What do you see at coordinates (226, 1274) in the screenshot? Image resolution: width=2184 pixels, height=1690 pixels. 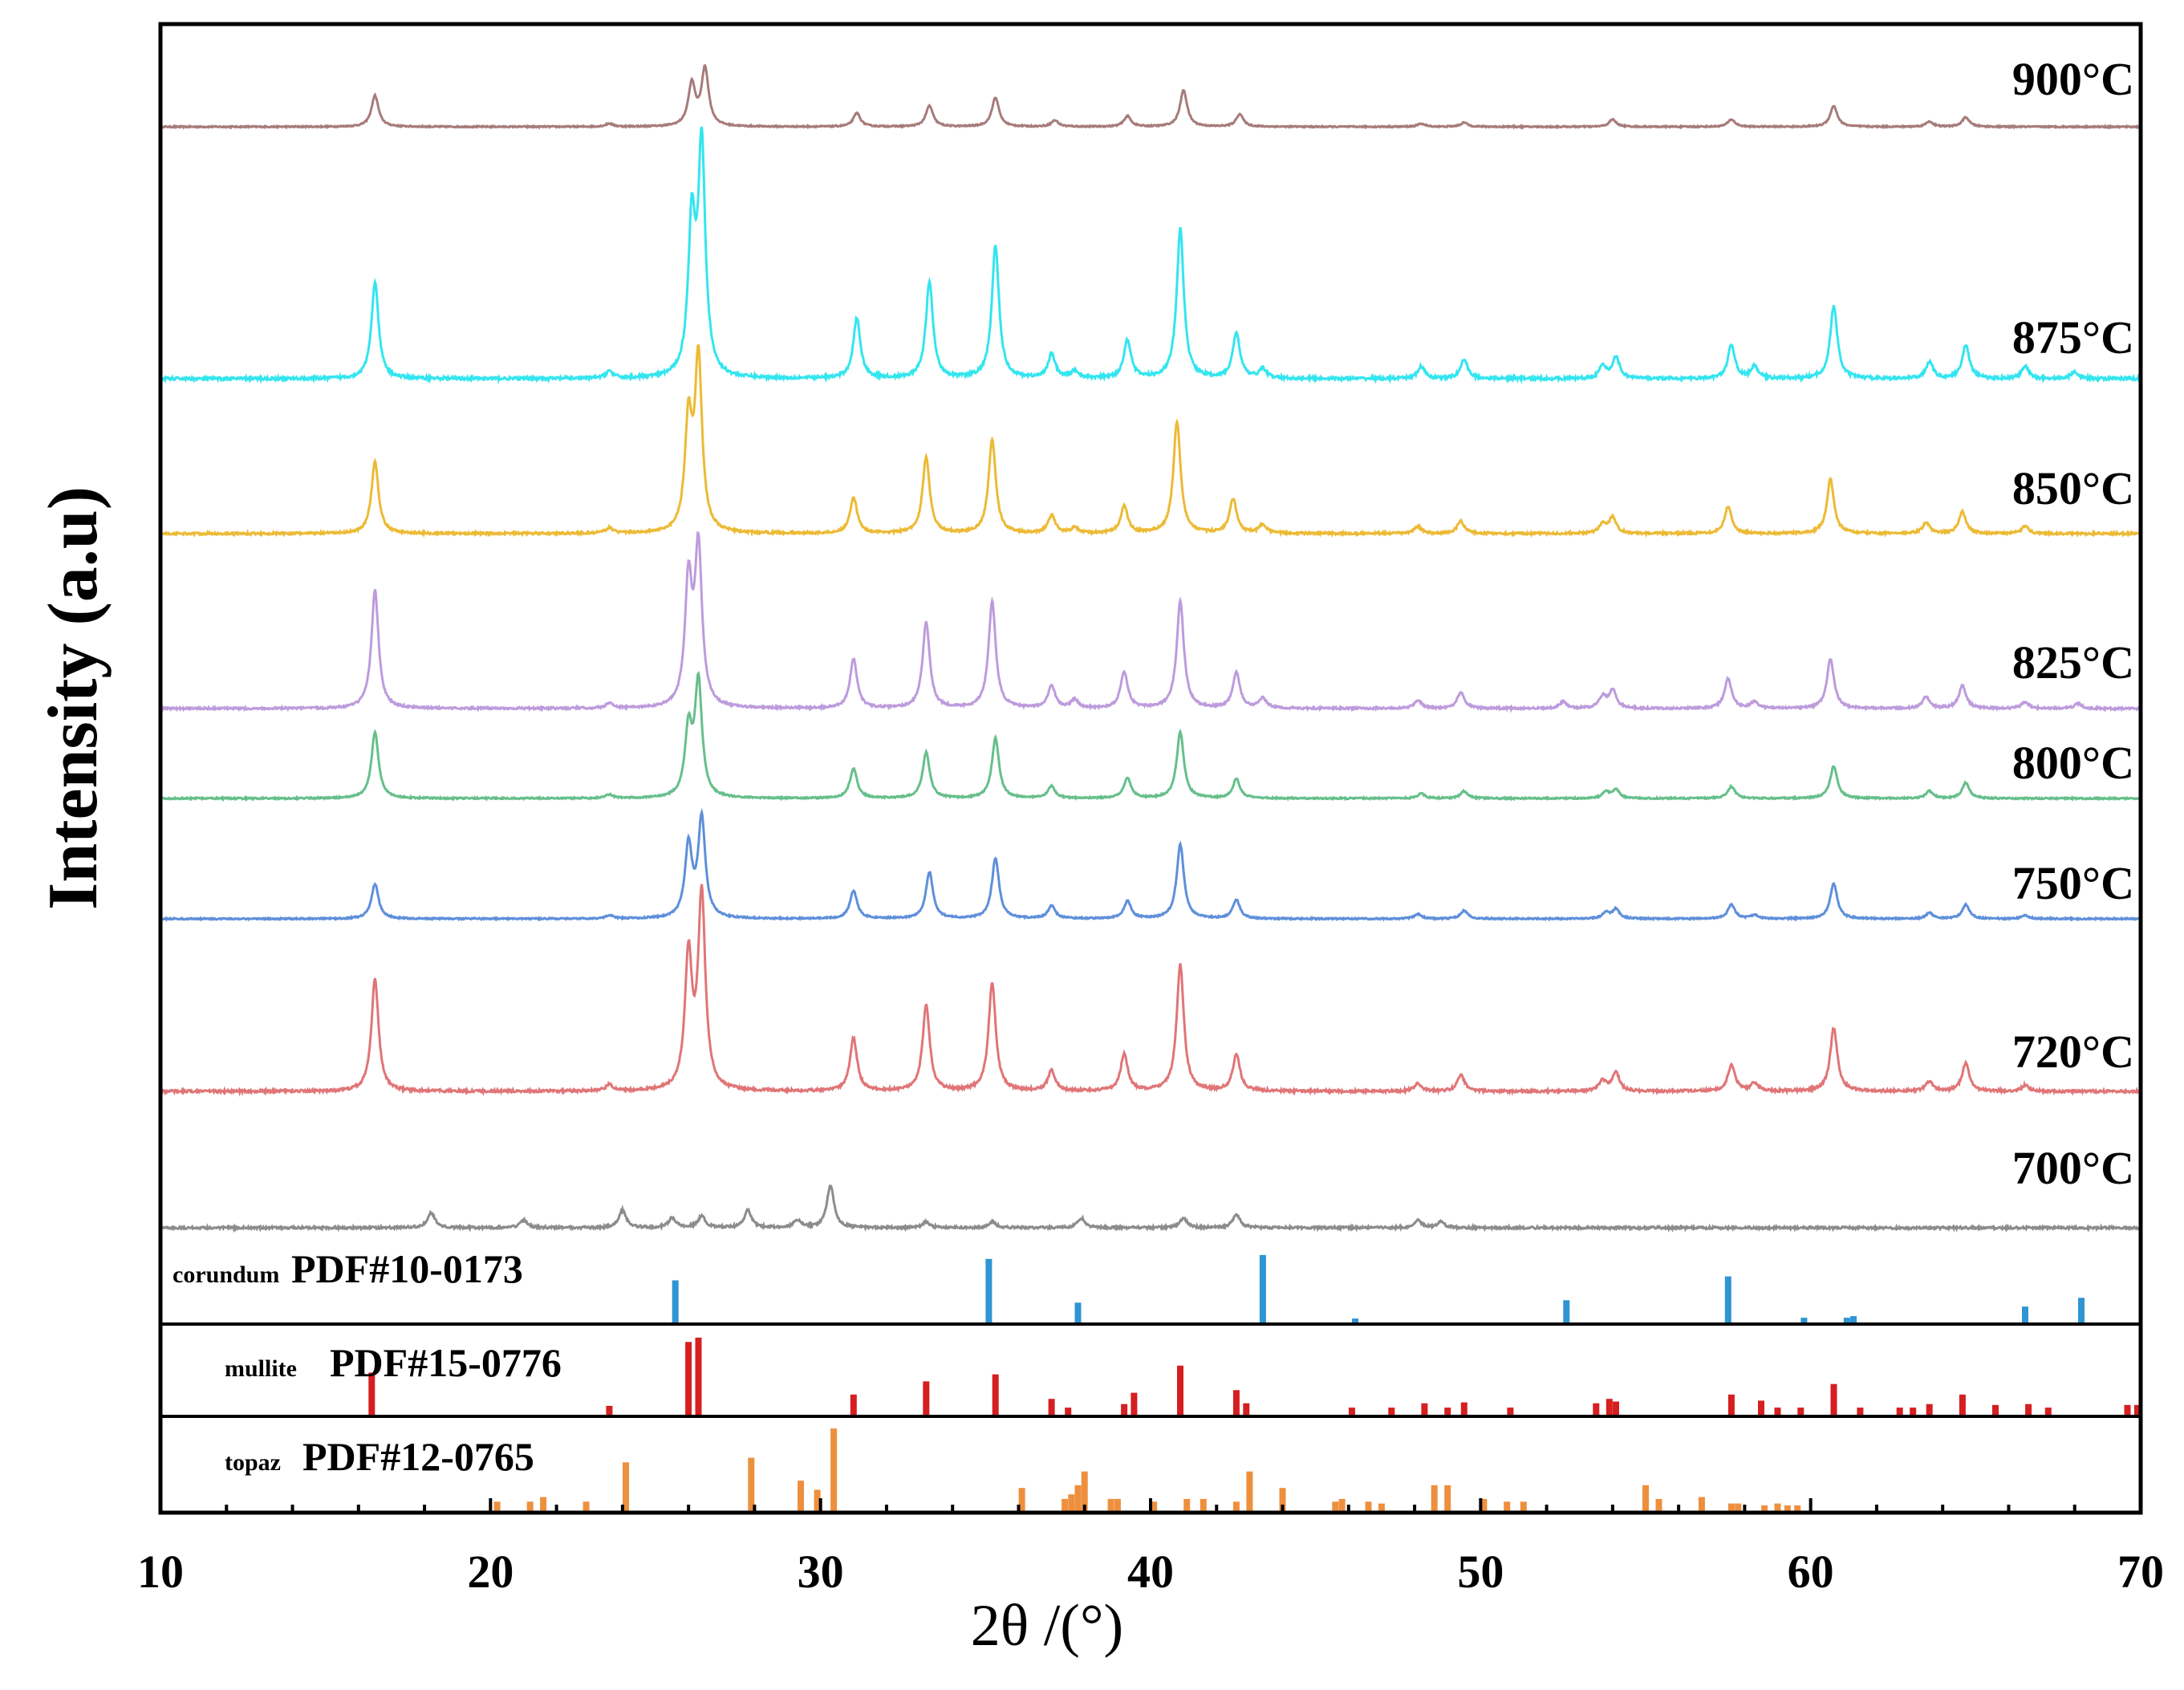 I see `ref-mineral-corundum: corundum` at bounding box center [226, 1274].